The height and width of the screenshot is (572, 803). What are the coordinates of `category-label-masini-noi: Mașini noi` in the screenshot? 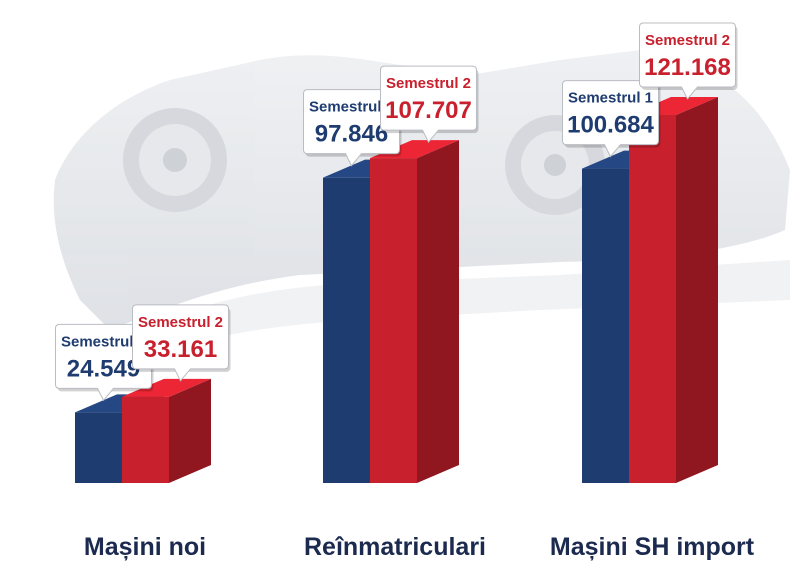 It's located at (145, 547).